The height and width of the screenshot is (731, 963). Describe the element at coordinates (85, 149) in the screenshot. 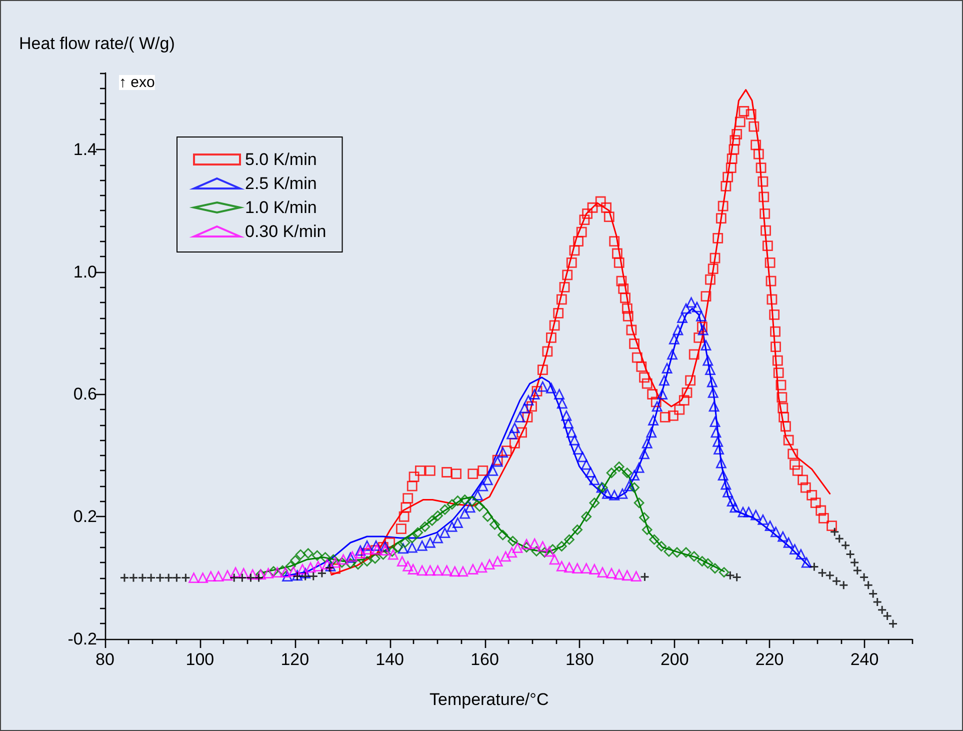

I see `y-tick-label: 1.4` at that location.